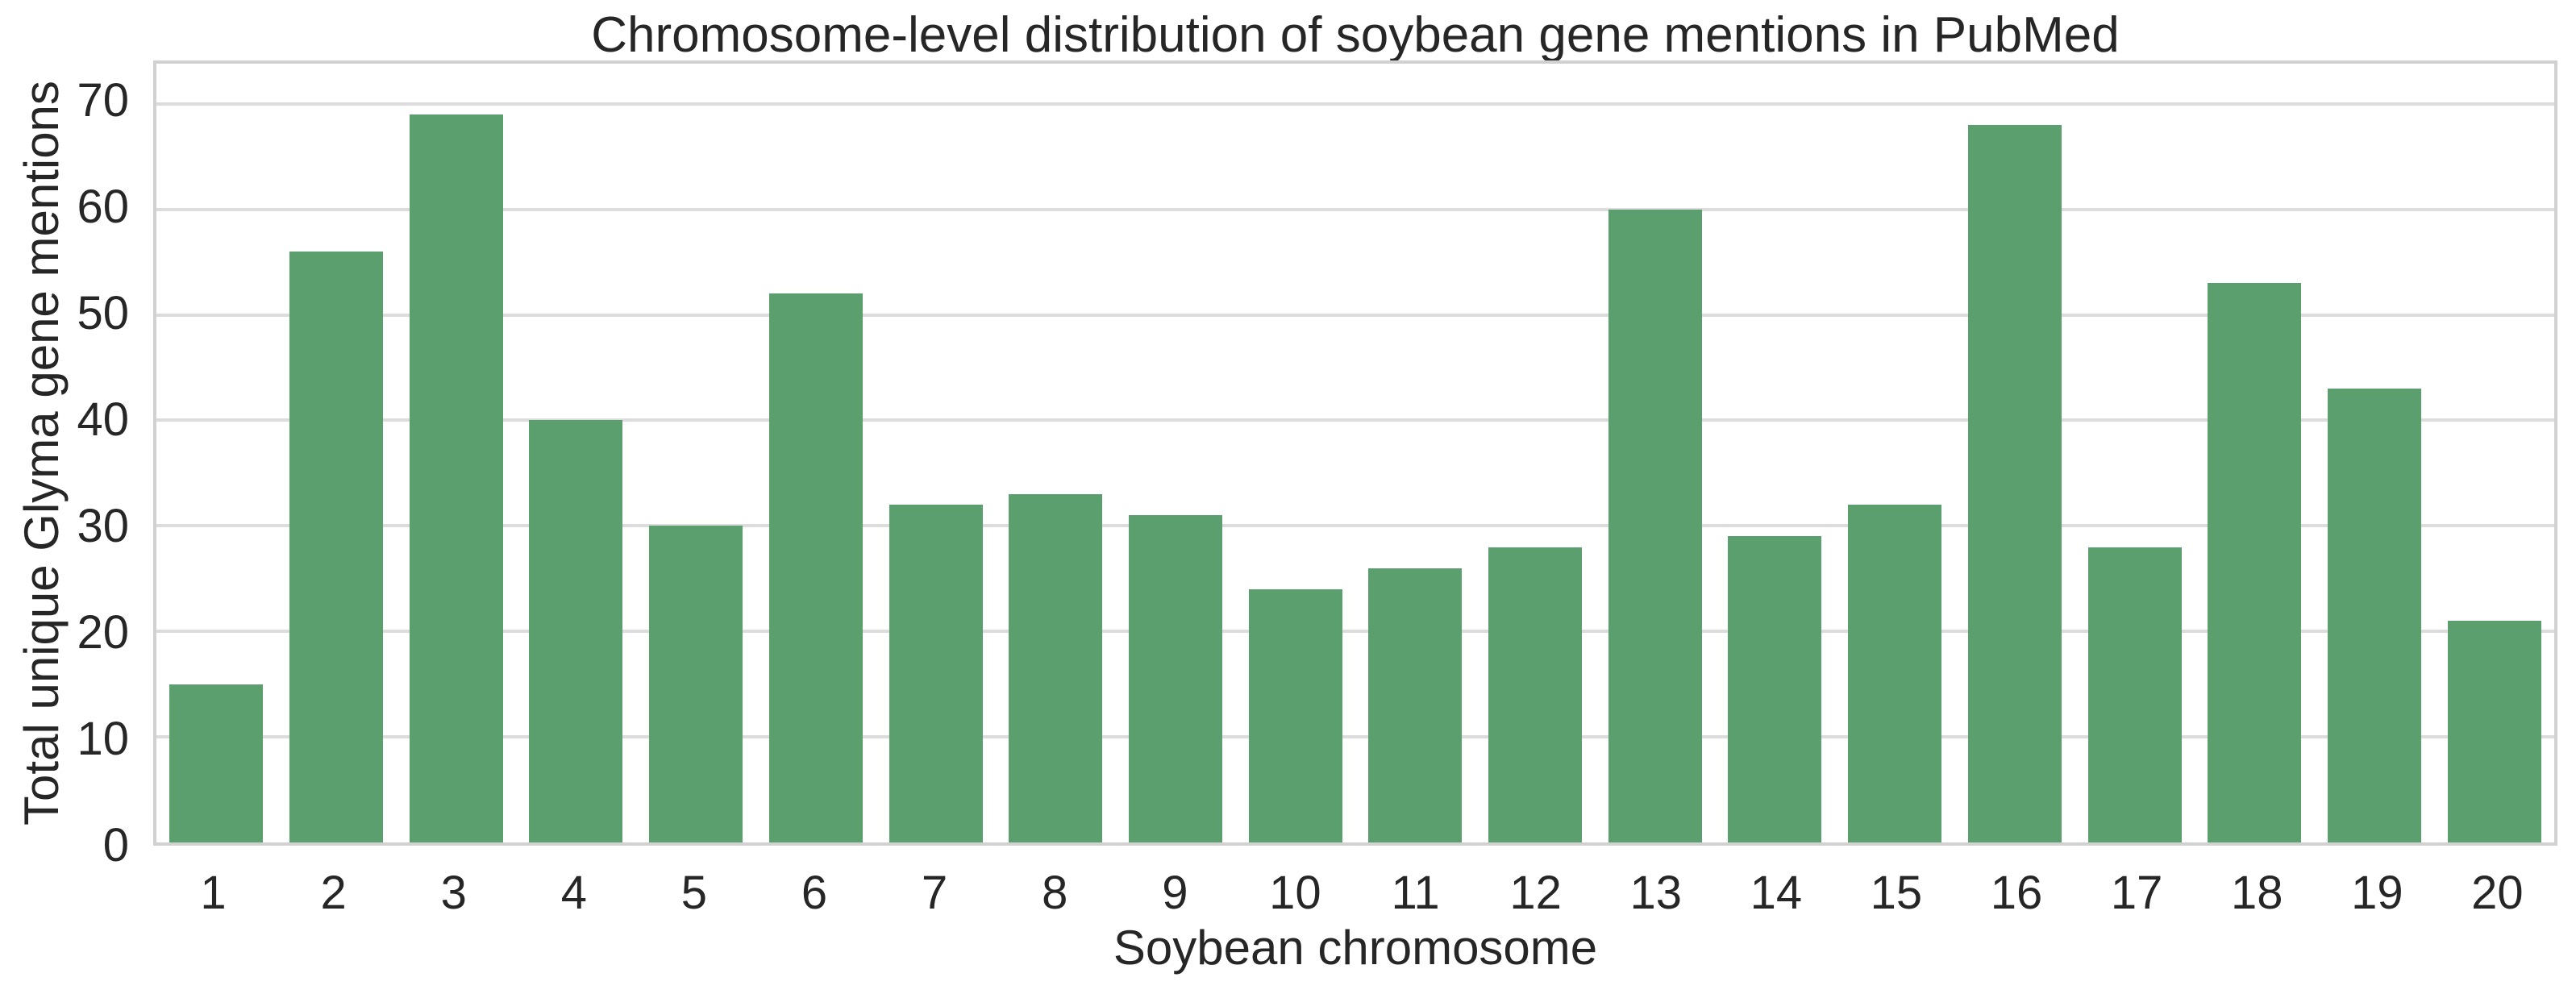  Describe the element at coordinates (103, 207) in the screenshot. I see `y-tick-label: 60` at that location.